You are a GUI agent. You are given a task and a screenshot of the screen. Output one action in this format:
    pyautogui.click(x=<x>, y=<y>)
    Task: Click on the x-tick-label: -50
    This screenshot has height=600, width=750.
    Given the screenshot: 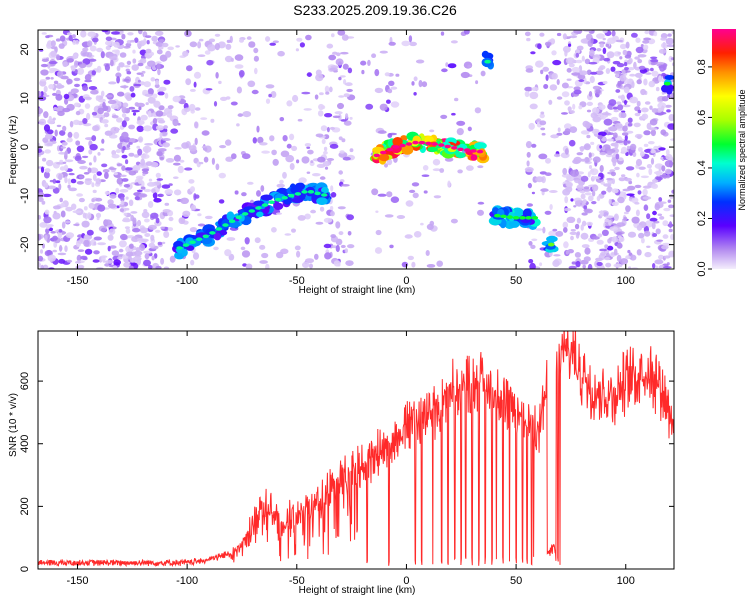 What is the action you would take?
    pyautogui.click(x=297, y=281)
    